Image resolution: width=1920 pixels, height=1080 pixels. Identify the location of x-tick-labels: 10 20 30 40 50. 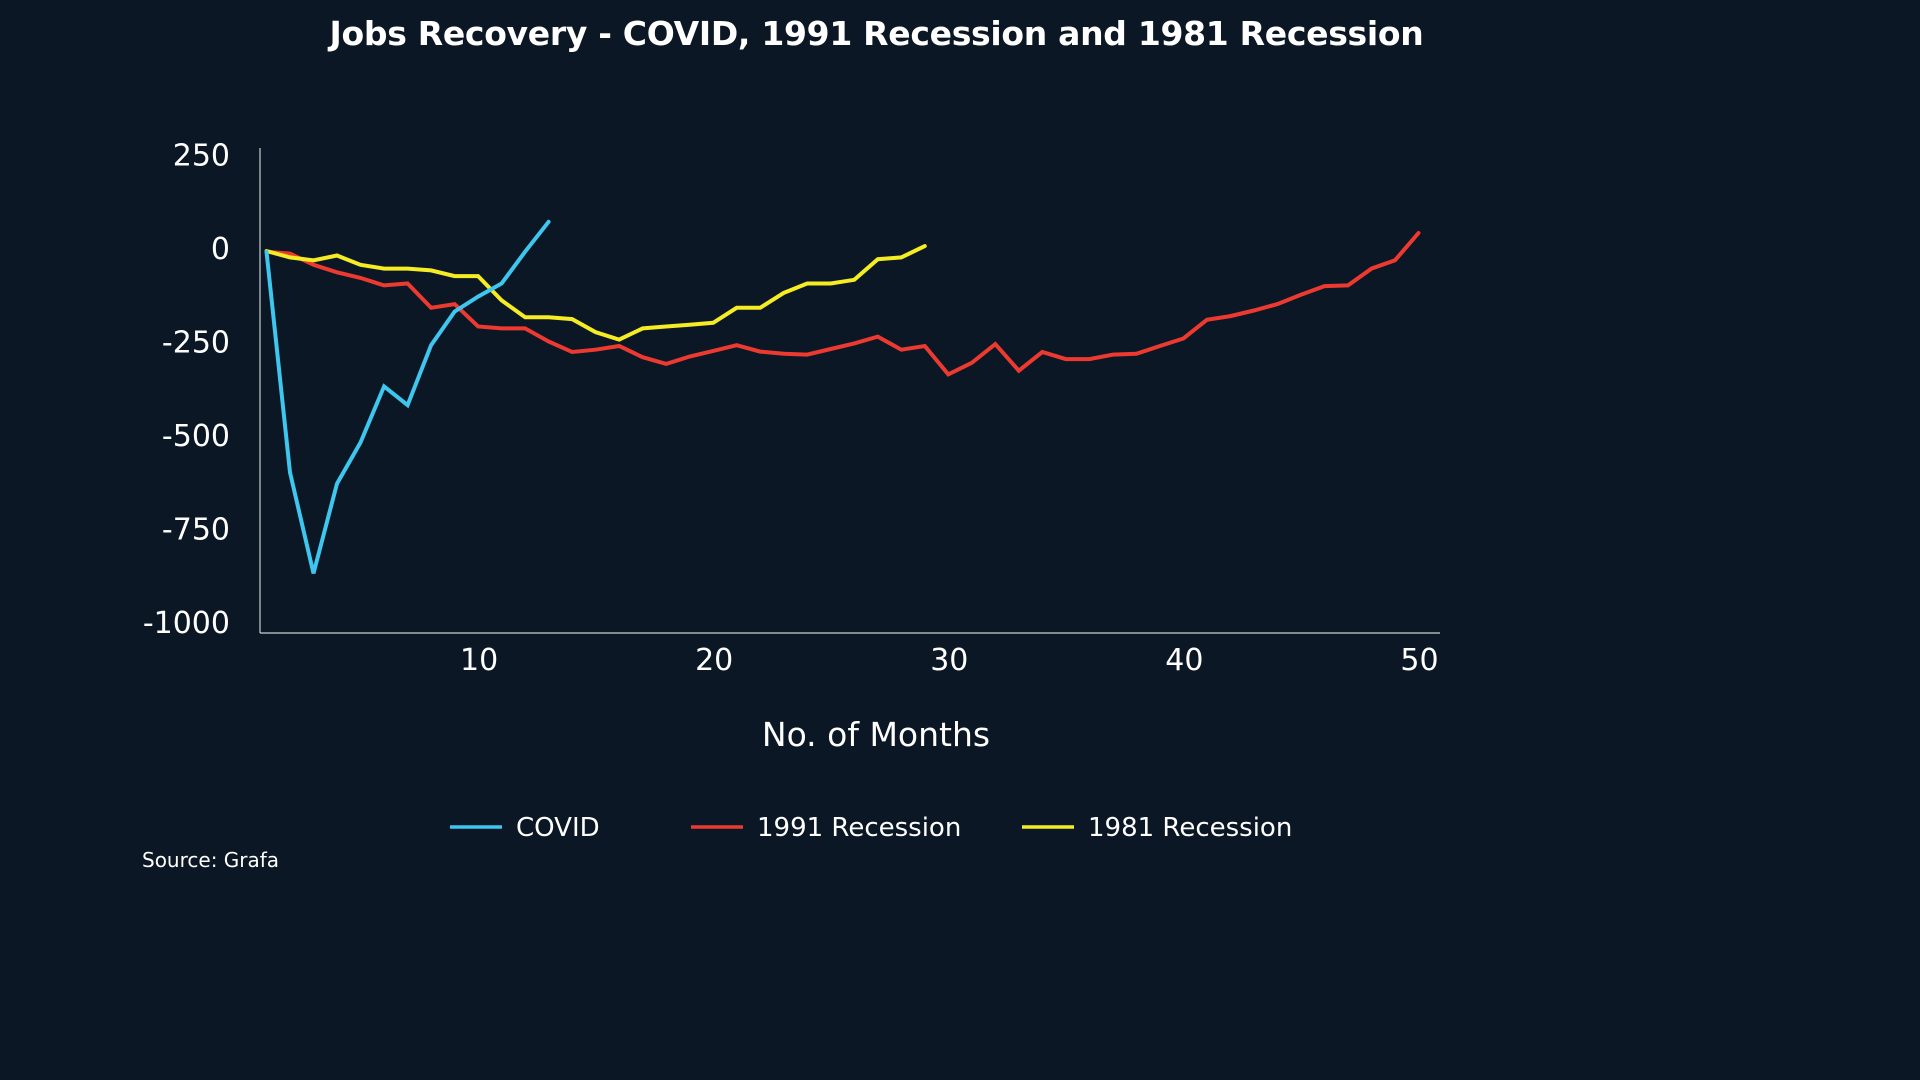
(949, 660).